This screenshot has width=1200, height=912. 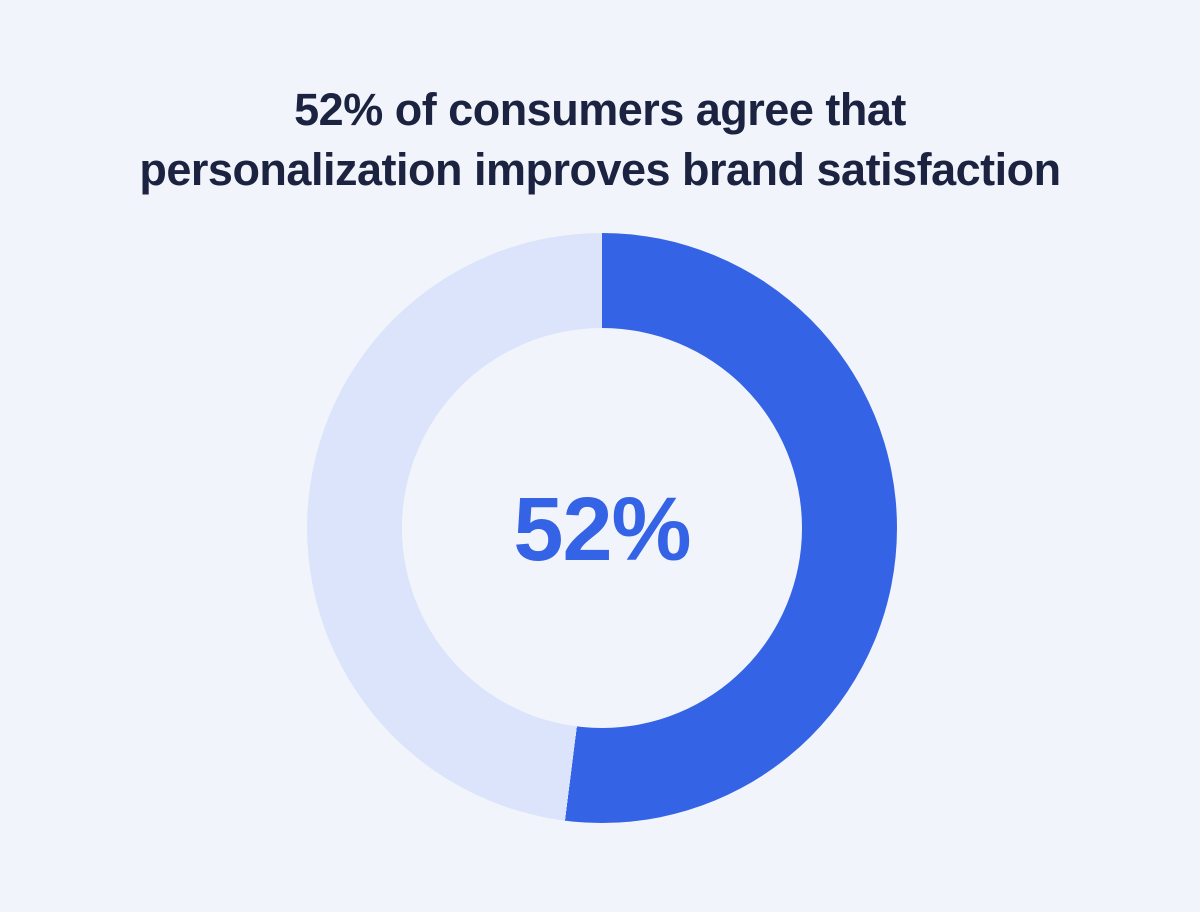 I want to click on donut-center-value-label: 52%, so click(x=602, y=529).